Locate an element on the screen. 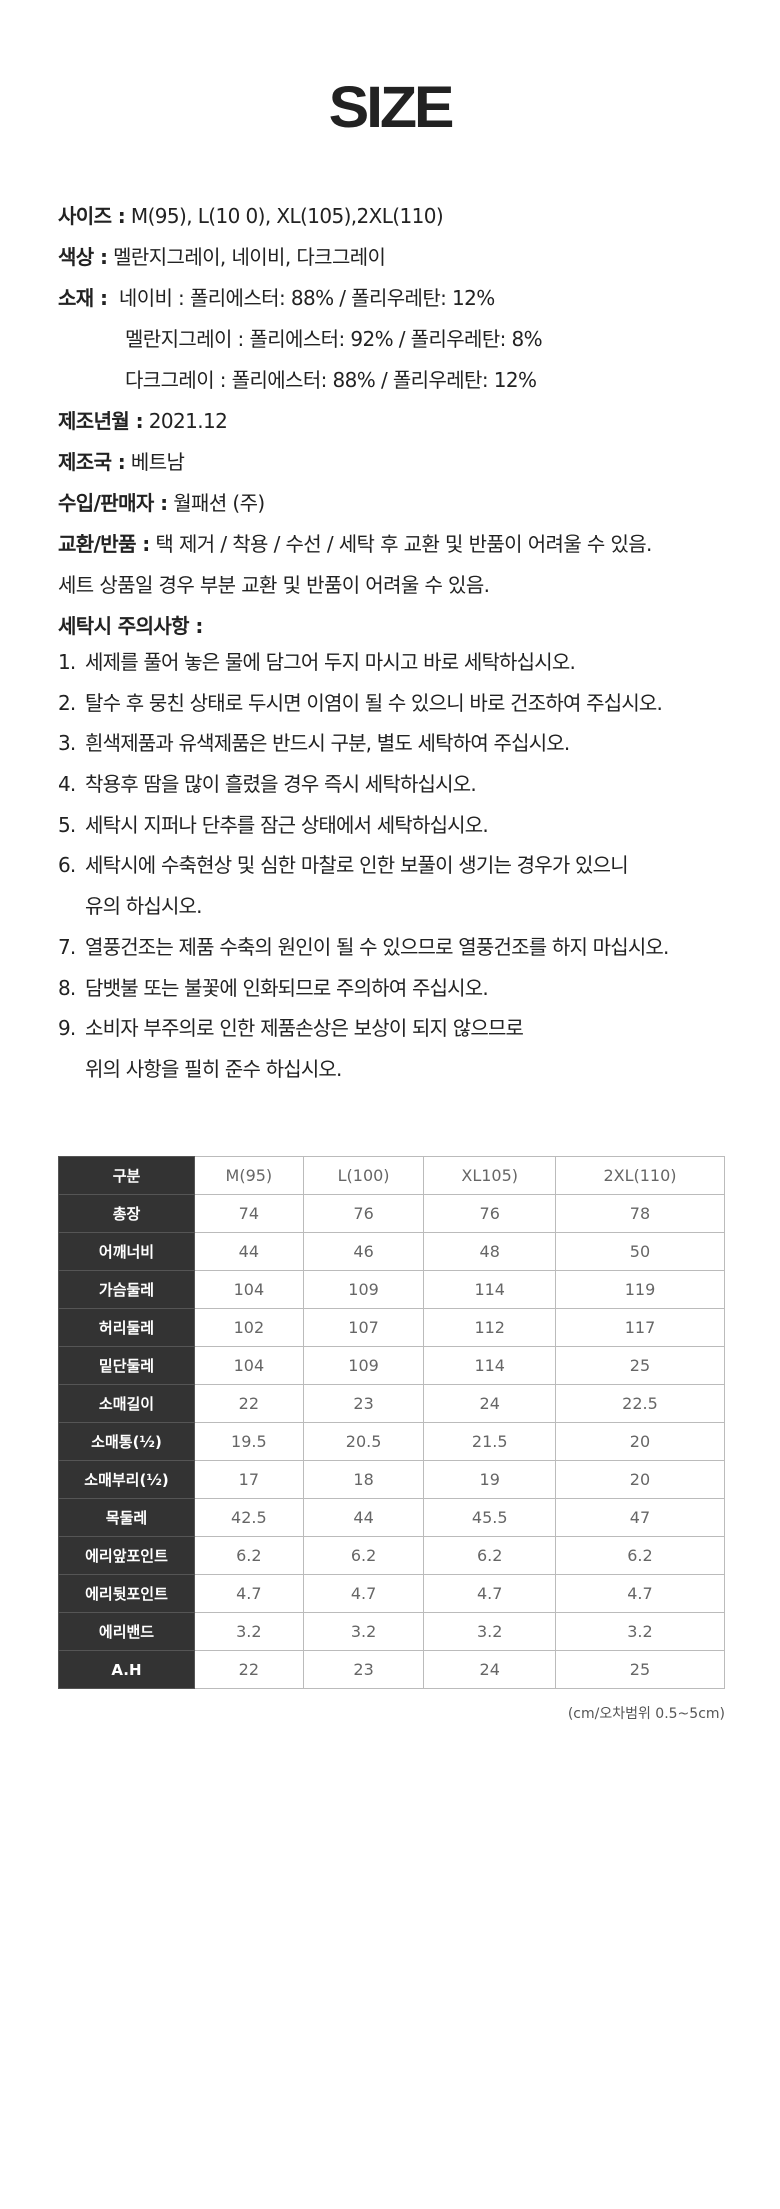  info-line: 멜란지그레이 : 폴리에스터: 92% / 폴리우레탄: 8% is located at coordinates (408, 339).